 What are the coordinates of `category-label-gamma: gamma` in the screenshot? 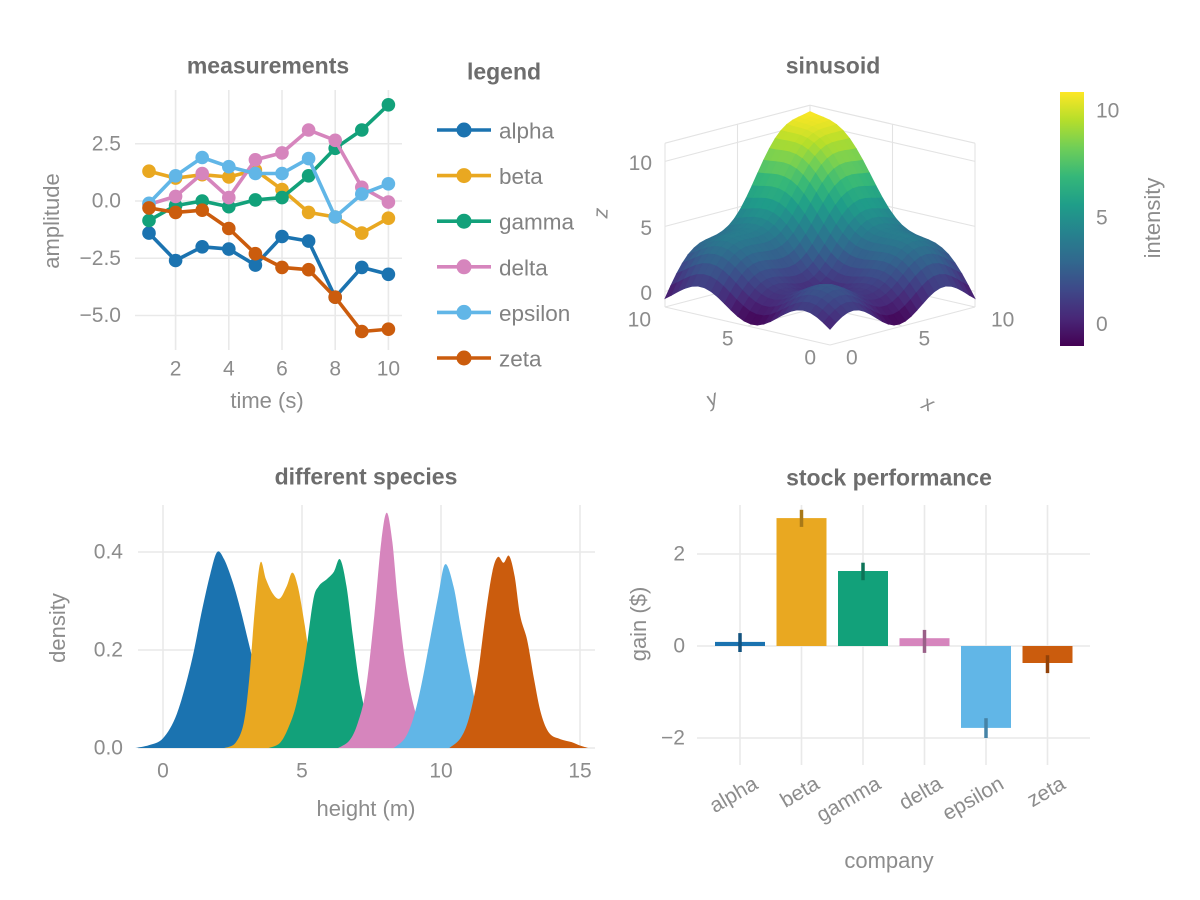 It's located at (849, 799).